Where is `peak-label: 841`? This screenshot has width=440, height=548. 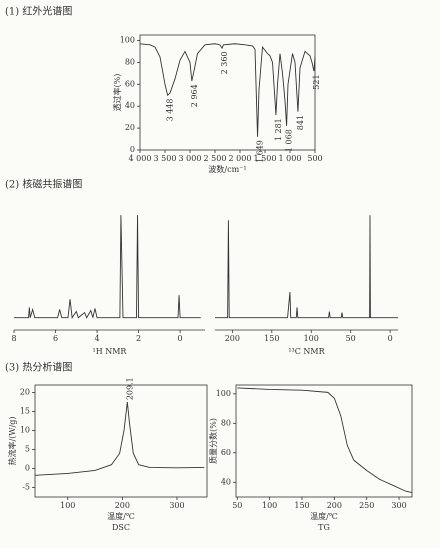 peak-label: 841 is located at coordinates (300, 122).